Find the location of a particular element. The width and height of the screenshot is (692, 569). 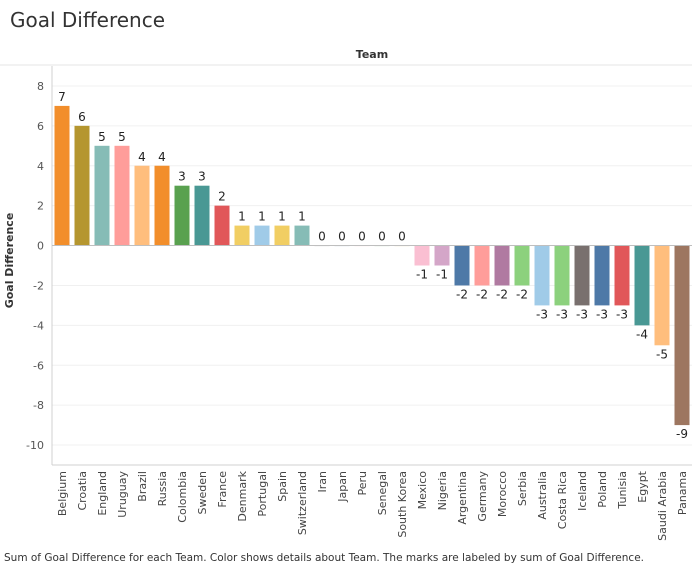

category-label: Panama is located at coordinates (682, 493).